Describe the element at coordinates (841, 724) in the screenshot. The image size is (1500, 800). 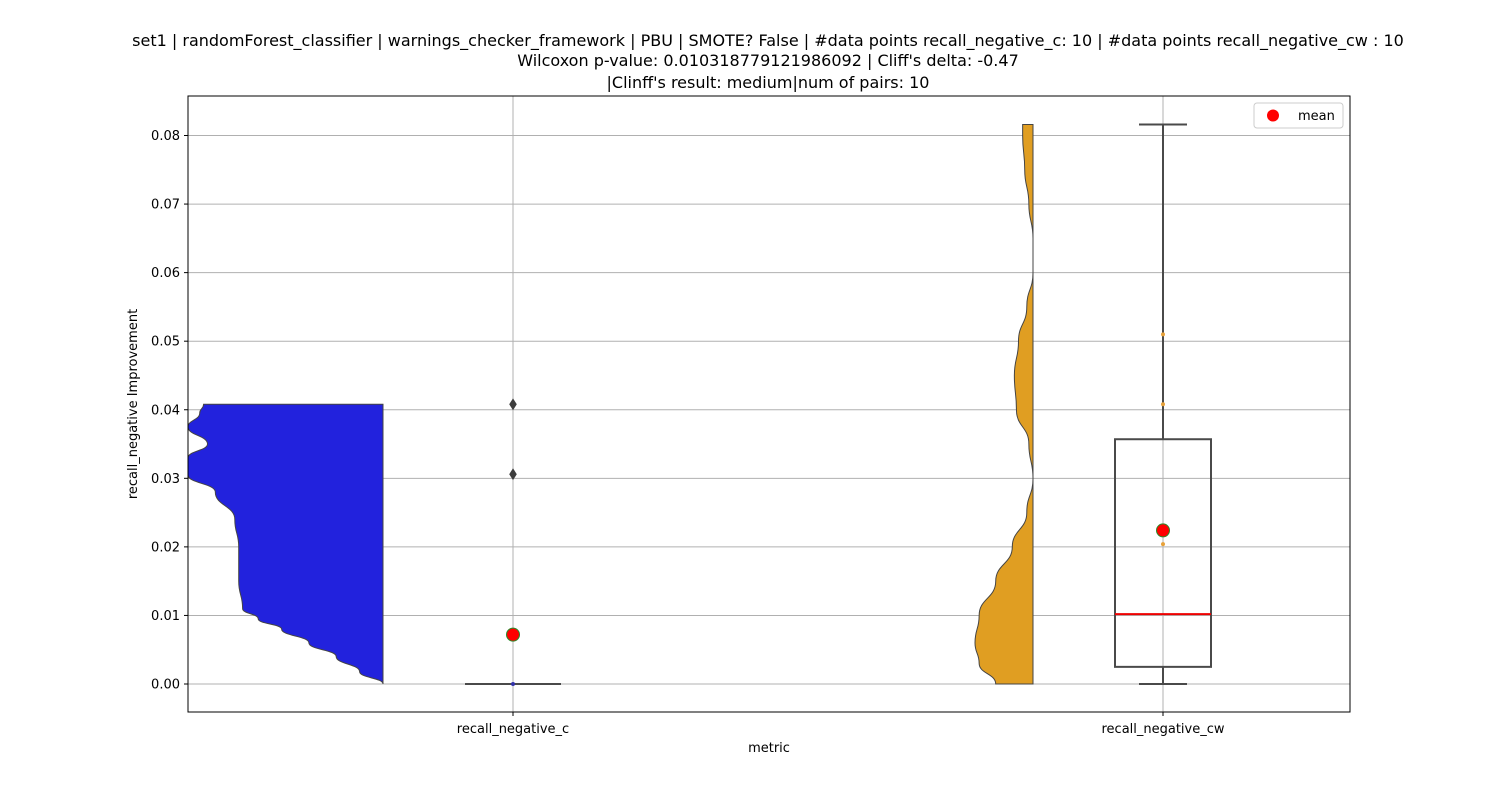
I see `x-axis-ticks: recall_negative_c recall_negative_cw` at that location.